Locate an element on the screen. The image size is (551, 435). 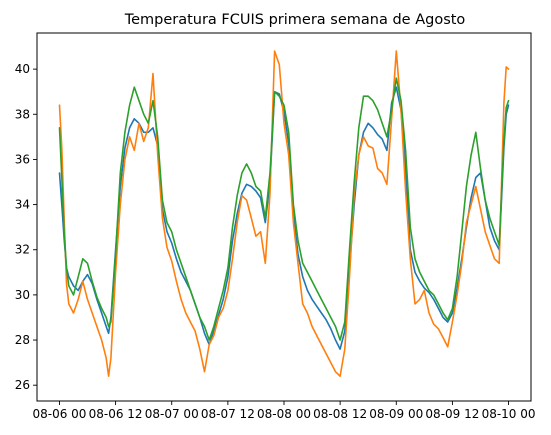
x-tick-label: 08-08 12 is located at coordinates (340, 414).